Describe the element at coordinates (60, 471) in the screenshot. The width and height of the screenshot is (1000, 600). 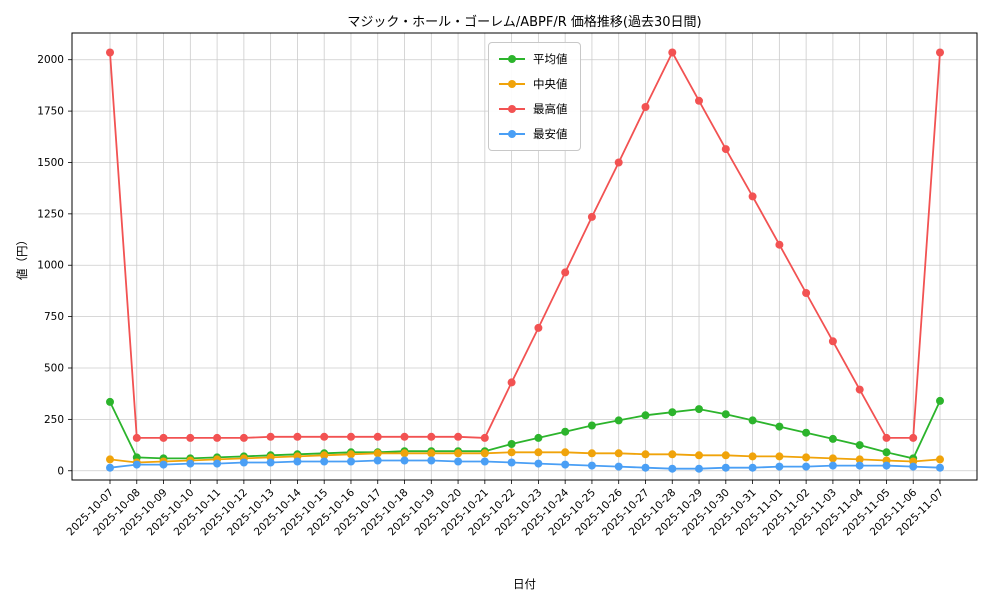
I see `y-tick-label: 0` at that location.